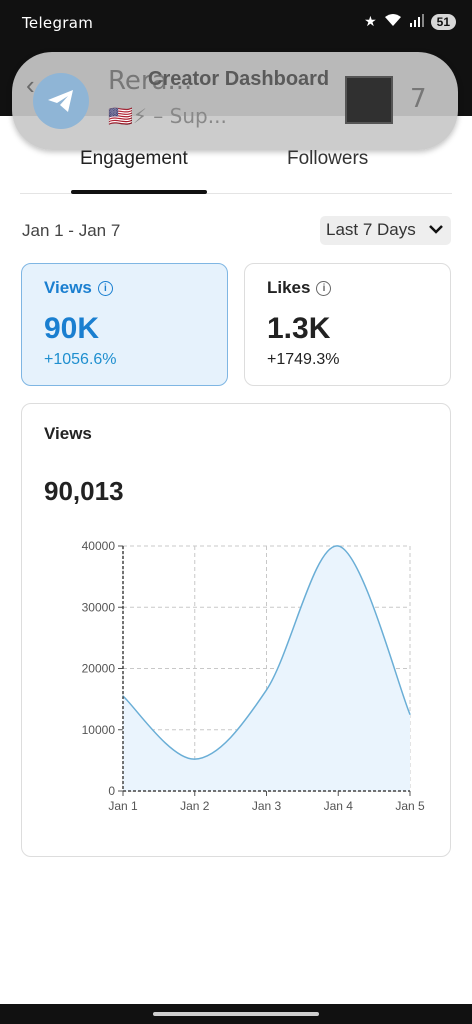 The image size is (472, 1024). Describe the element at coordinates (111, 791) in the screenshot. I see `y-tick-label: 0` at that location.